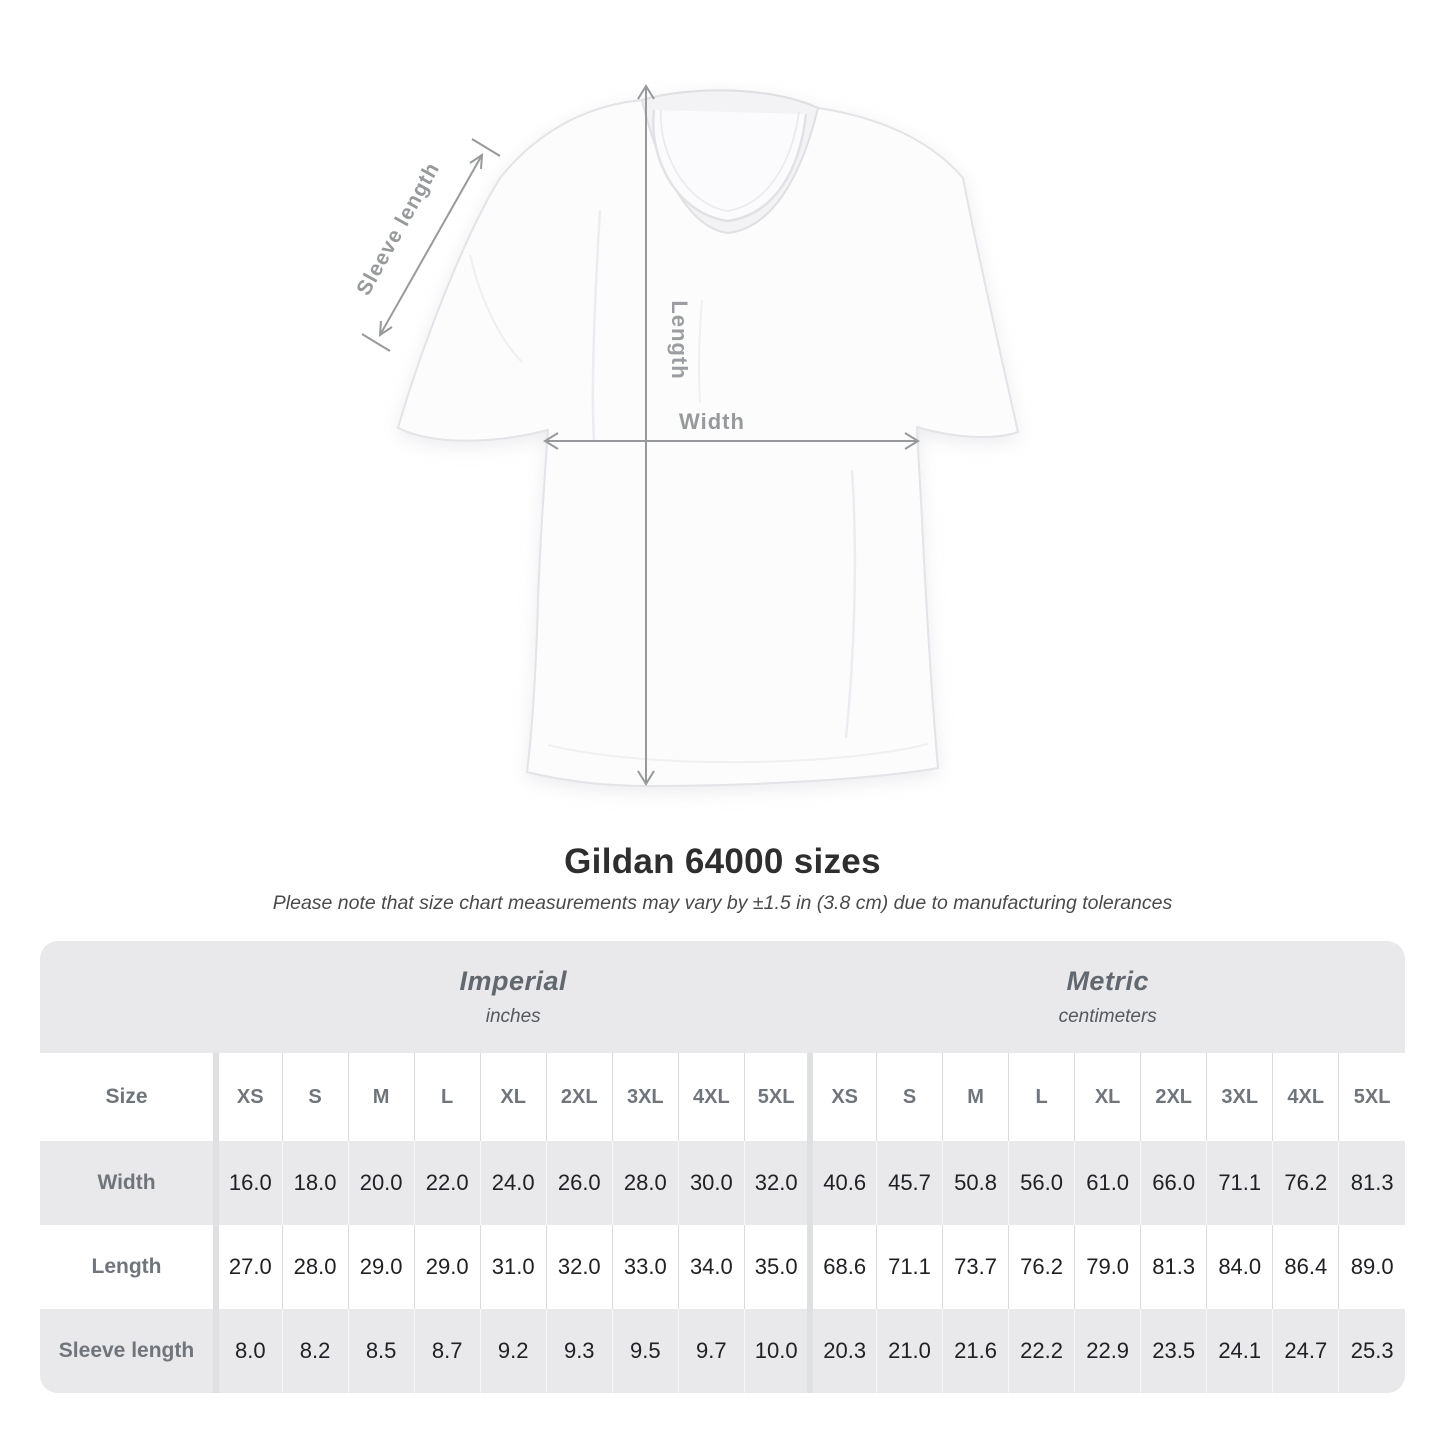  What do you see at coordinates (722, 861) in the screenshot?
I see `page-title: Gildan 64000 sizes` at bounding box center [722, 861].